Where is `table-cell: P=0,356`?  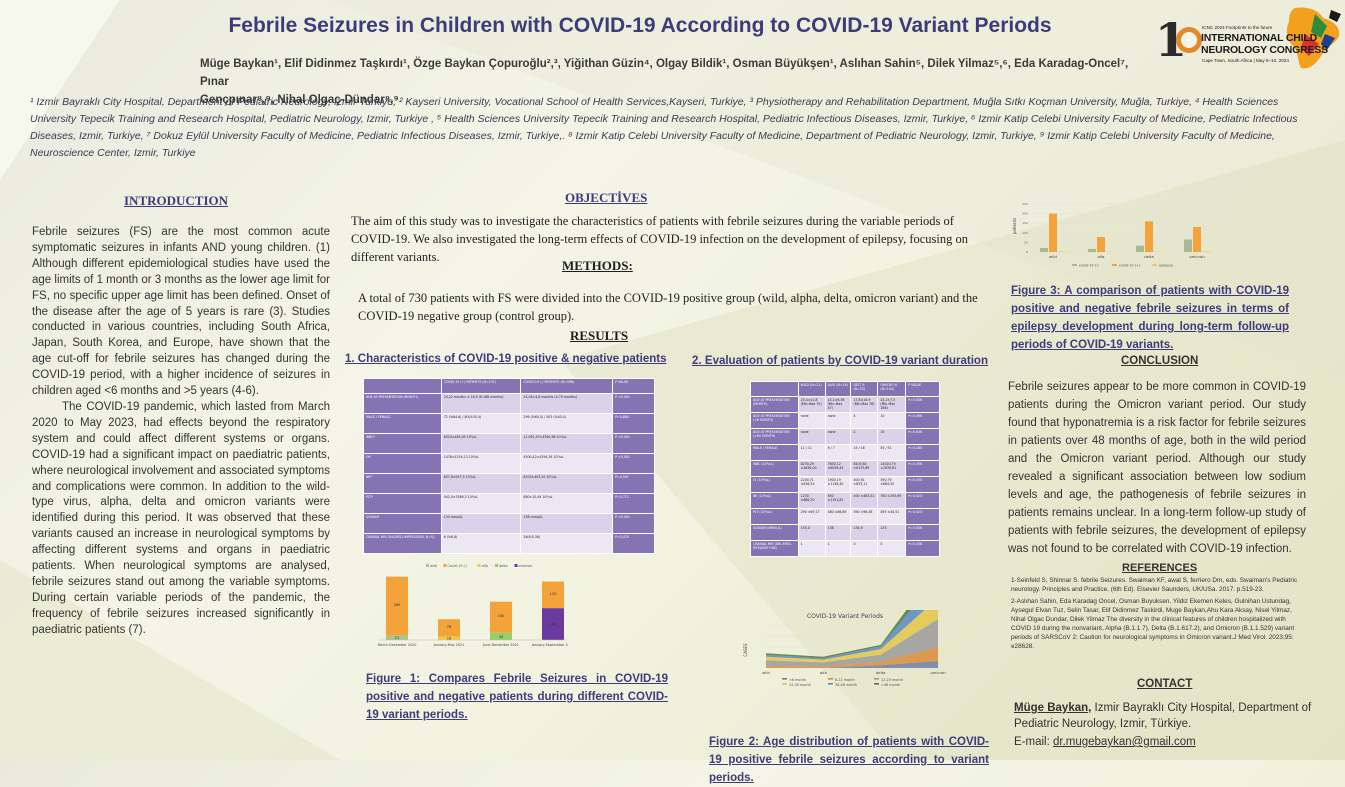 table-cell: P=0,356 is located at coordinates (923, 469).